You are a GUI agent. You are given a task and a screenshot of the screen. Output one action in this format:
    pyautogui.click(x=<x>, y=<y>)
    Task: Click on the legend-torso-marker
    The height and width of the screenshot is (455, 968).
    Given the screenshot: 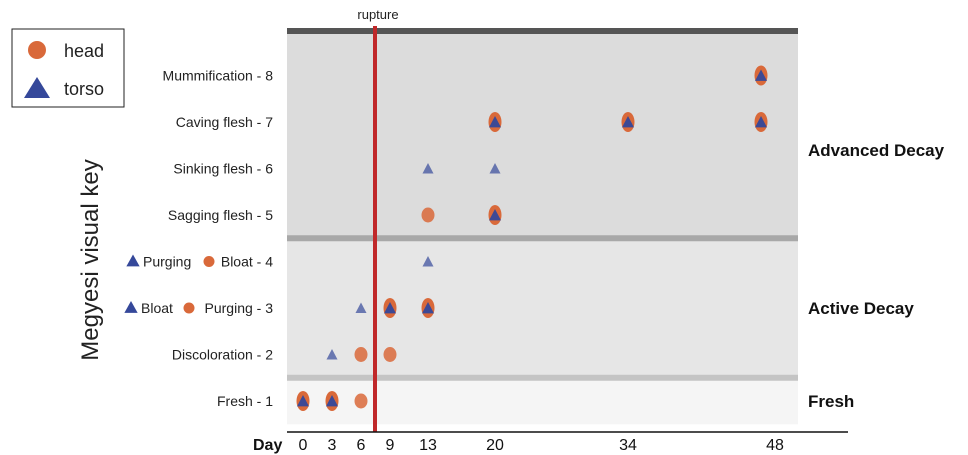 What is the action you would take?
    pyautogui.click(x=37, y=87)
    